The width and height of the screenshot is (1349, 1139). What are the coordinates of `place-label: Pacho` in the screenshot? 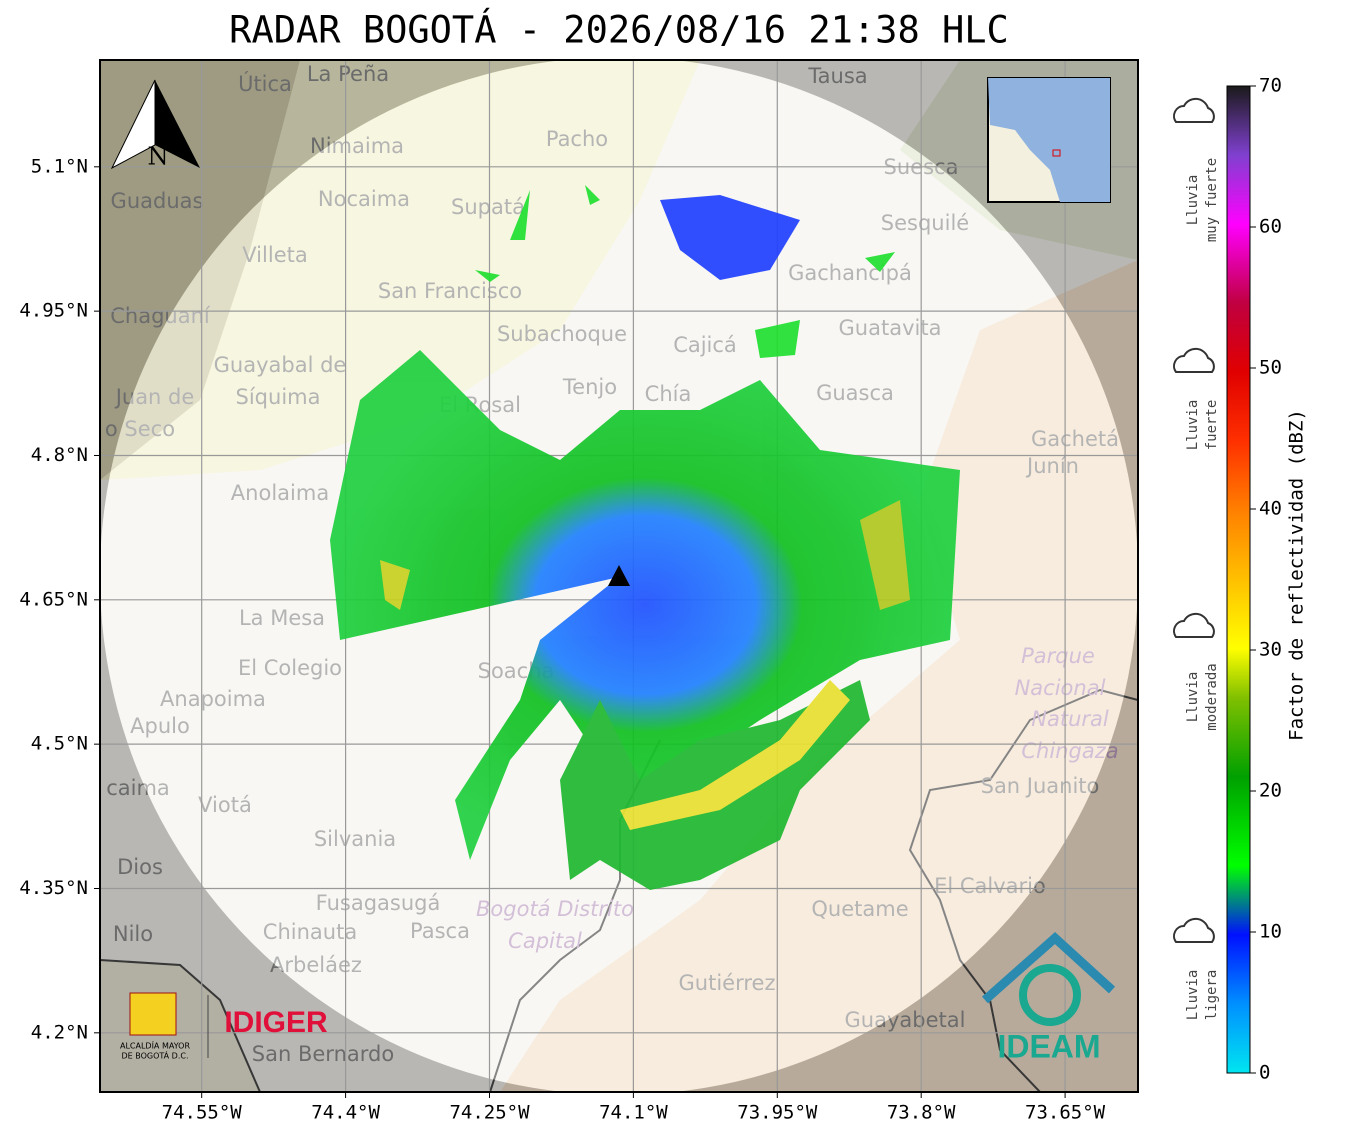 It's located at (577, 139).